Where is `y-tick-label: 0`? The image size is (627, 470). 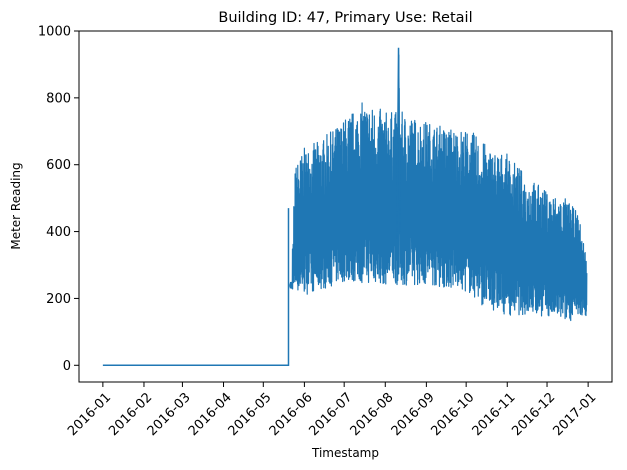
y-tick-label: 0 is located at coordinates (67, 366).